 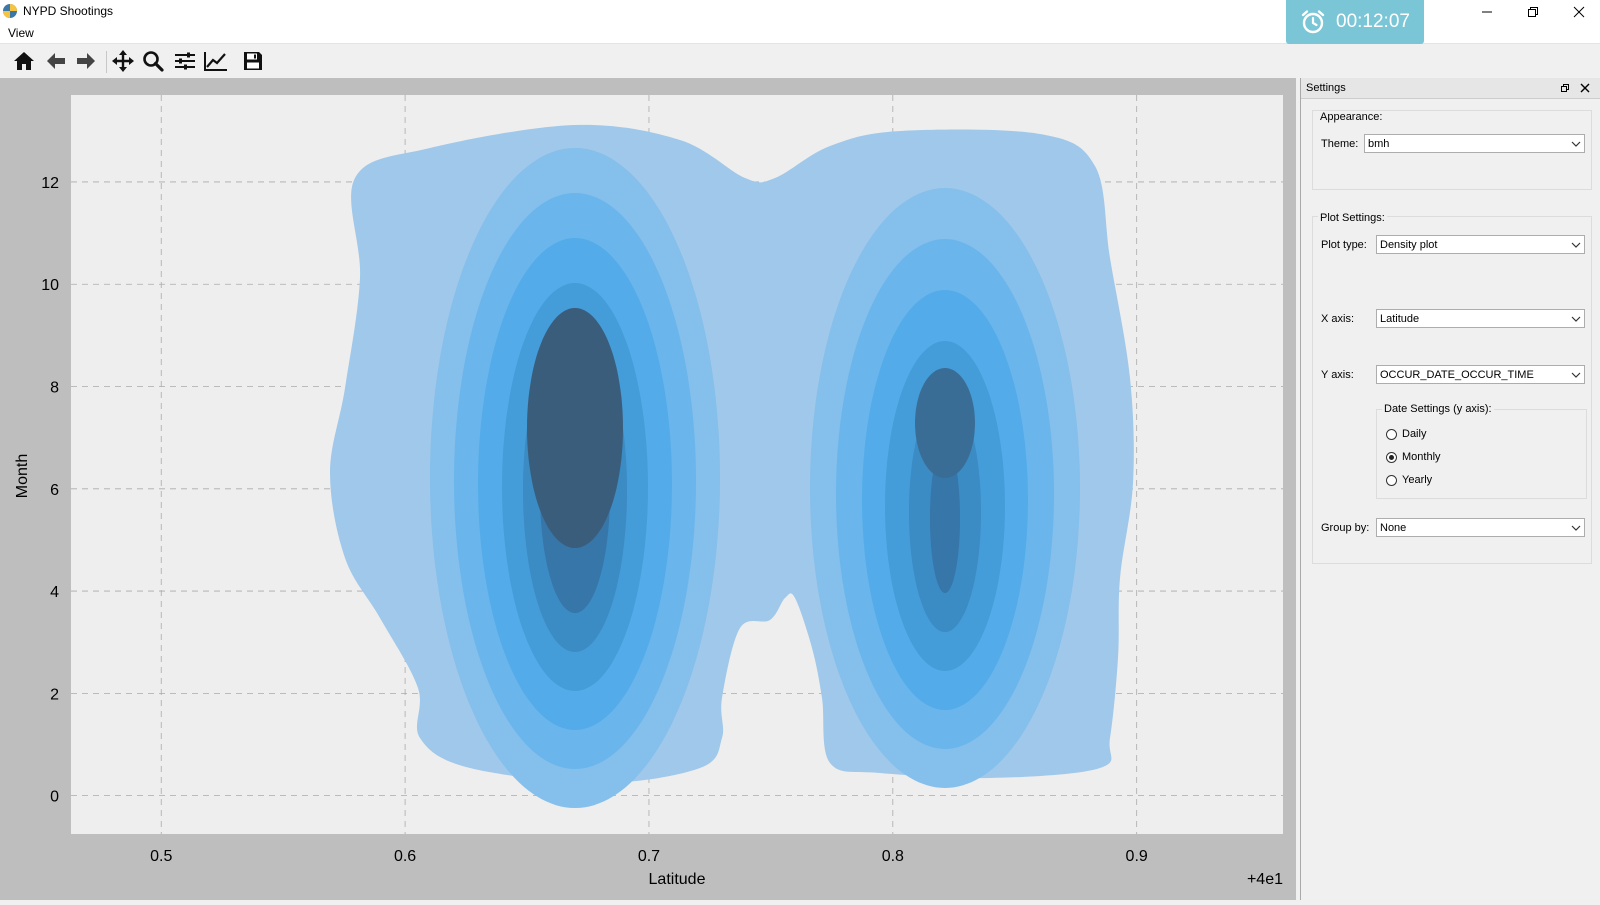 I want to click on zoom-button, so click(x=153, y=61).